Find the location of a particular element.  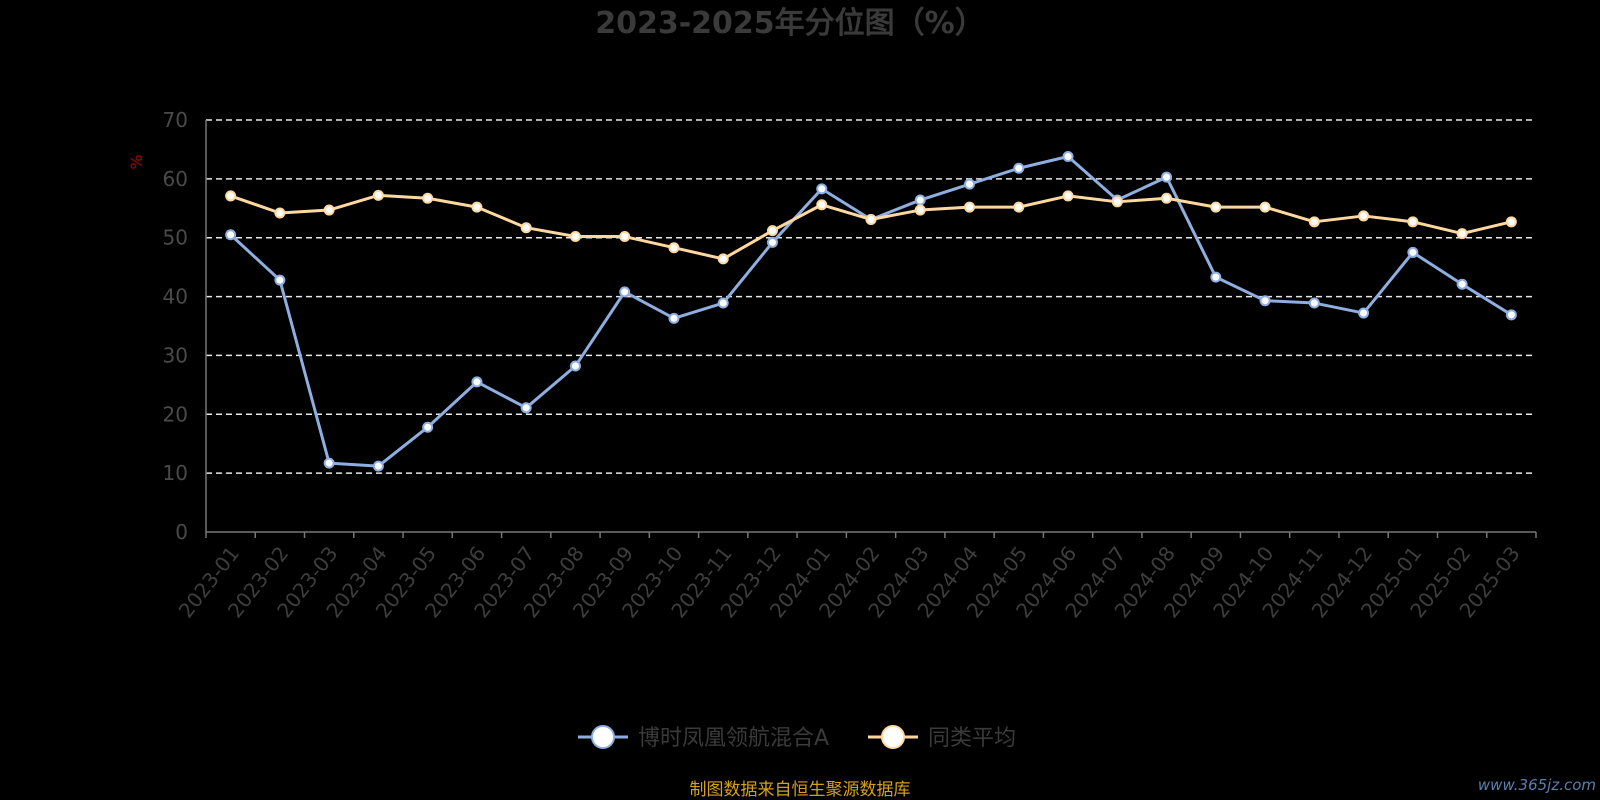

series-line is located at coordinates (871, 227).